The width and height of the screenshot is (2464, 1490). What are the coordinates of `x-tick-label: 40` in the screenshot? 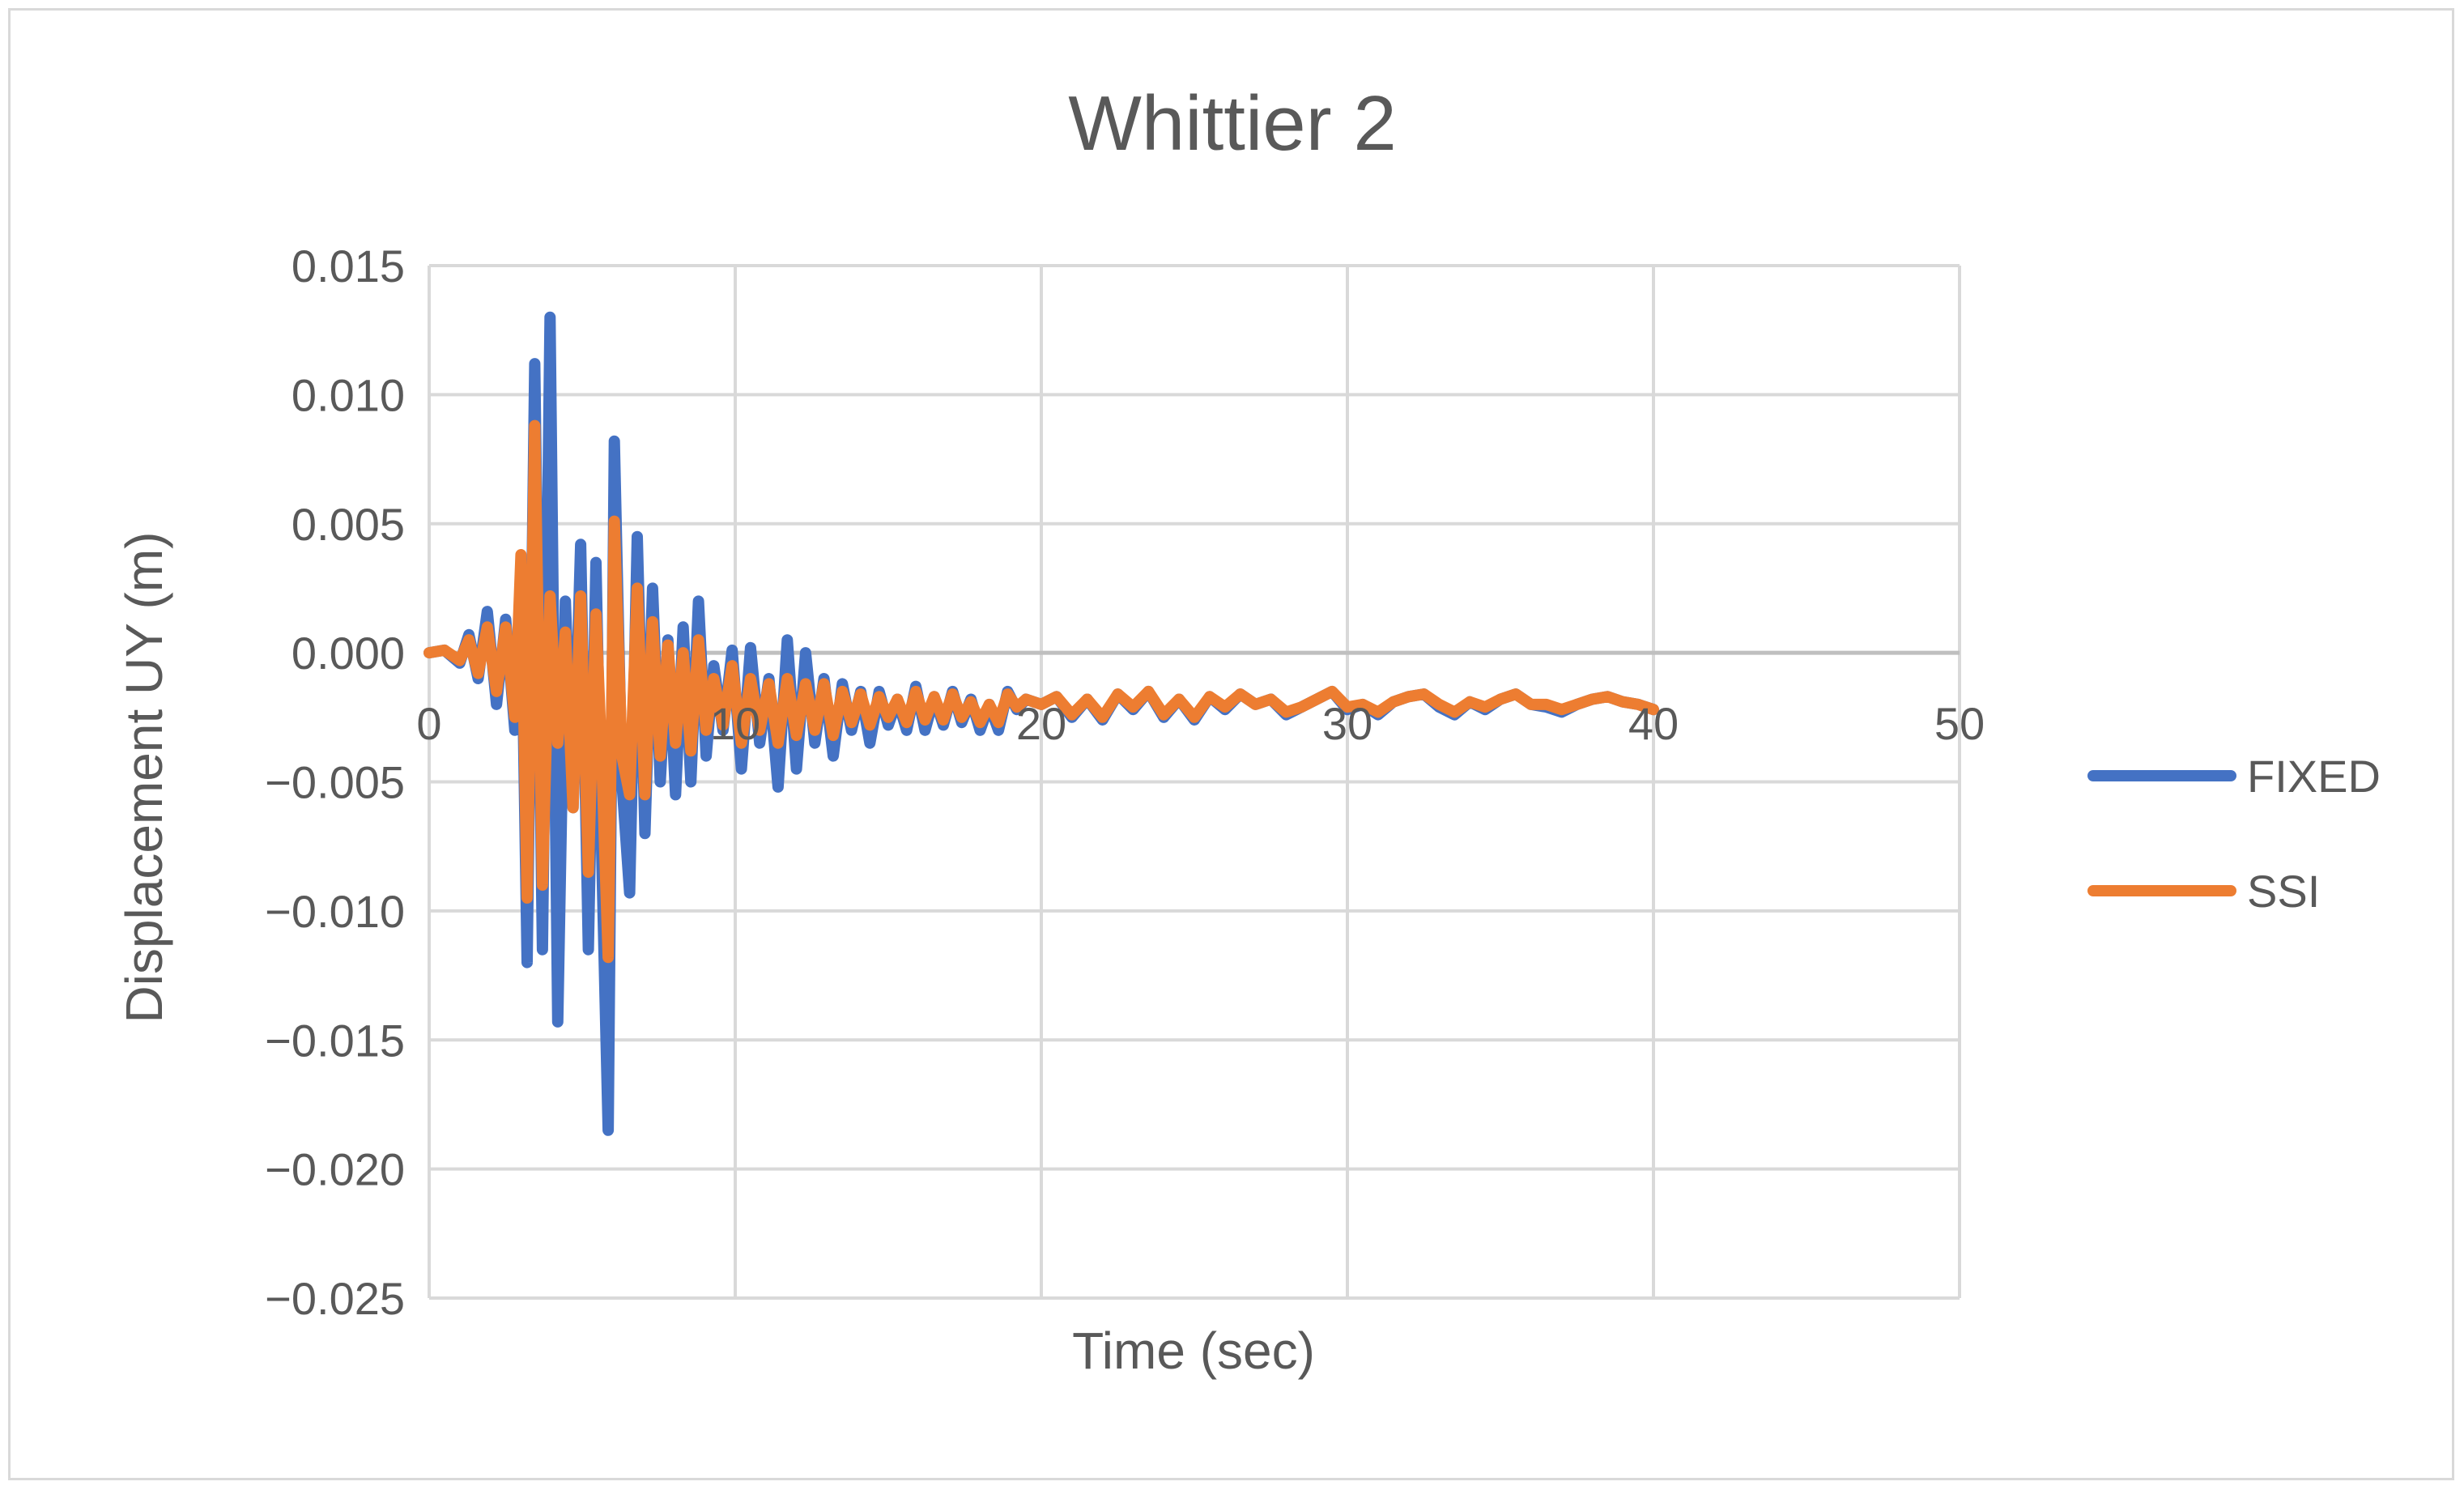 It's located at (1653, 724).